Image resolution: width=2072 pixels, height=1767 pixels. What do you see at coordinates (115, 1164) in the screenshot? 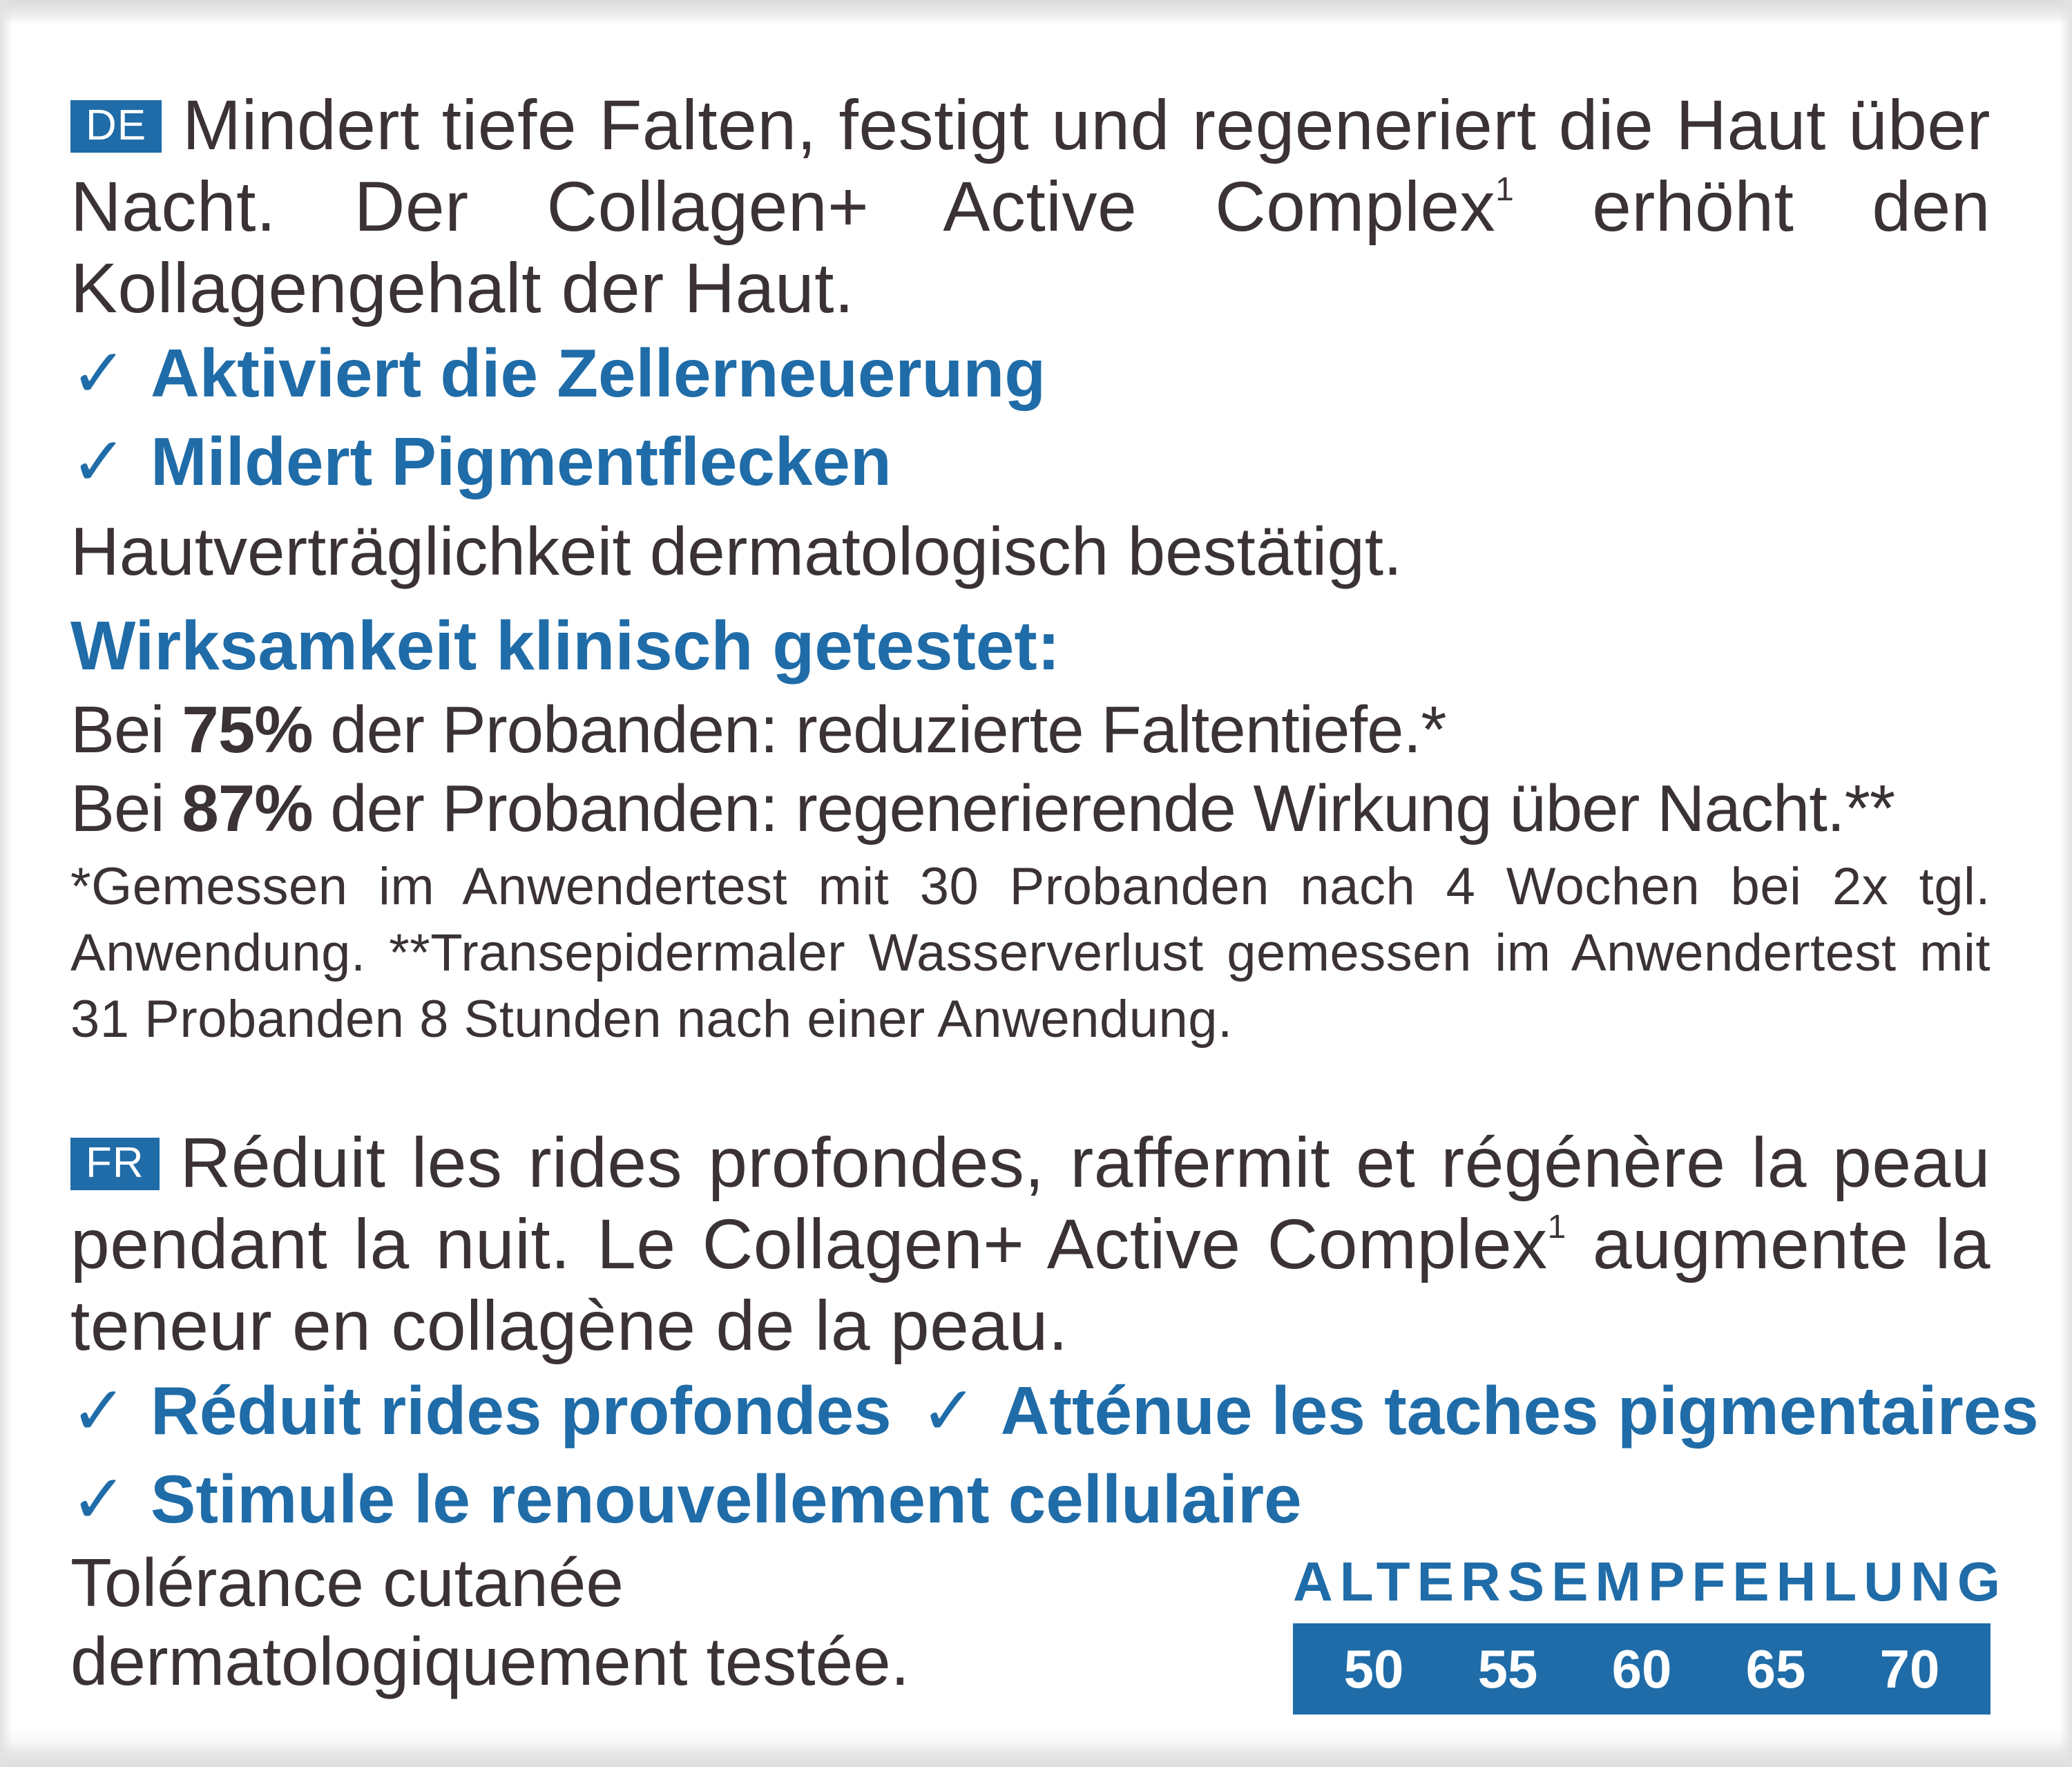
I see `lang-badge-fr: FR` at bounding box center [115, 1164].